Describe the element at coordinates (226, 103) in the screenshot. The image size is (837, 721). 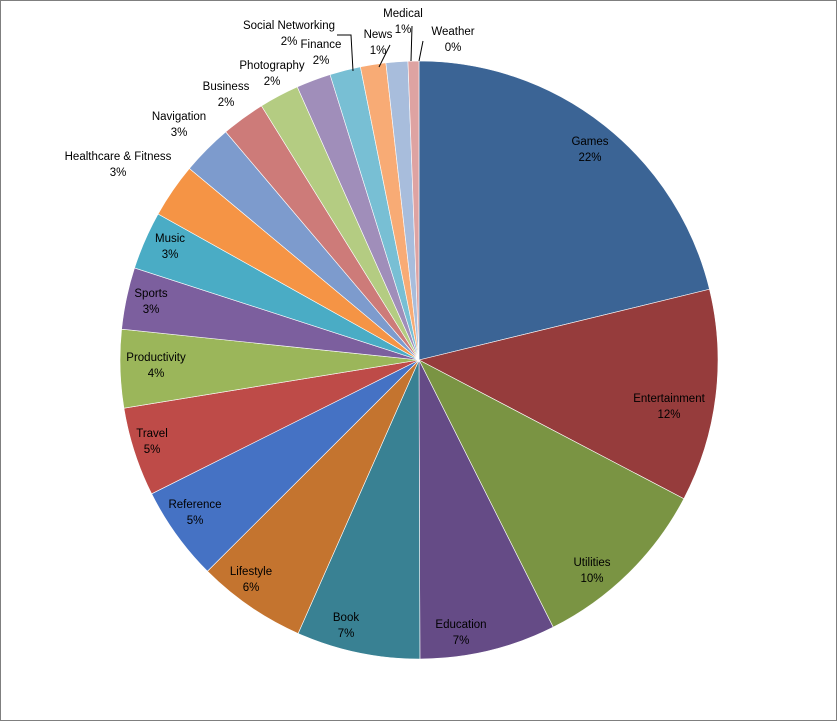
I see `slice-percent-business: 2%` at that location.